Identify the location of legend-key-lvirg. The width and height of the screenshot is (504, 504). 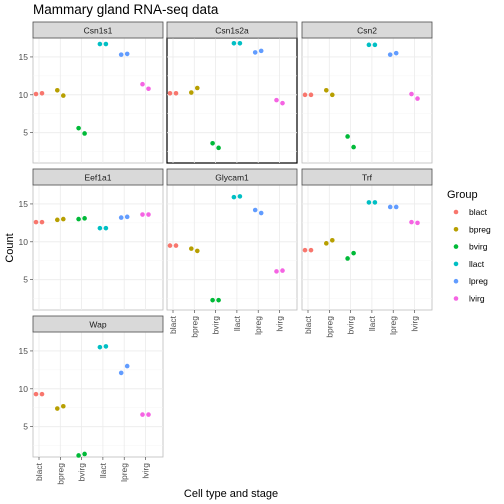
(456, 298).